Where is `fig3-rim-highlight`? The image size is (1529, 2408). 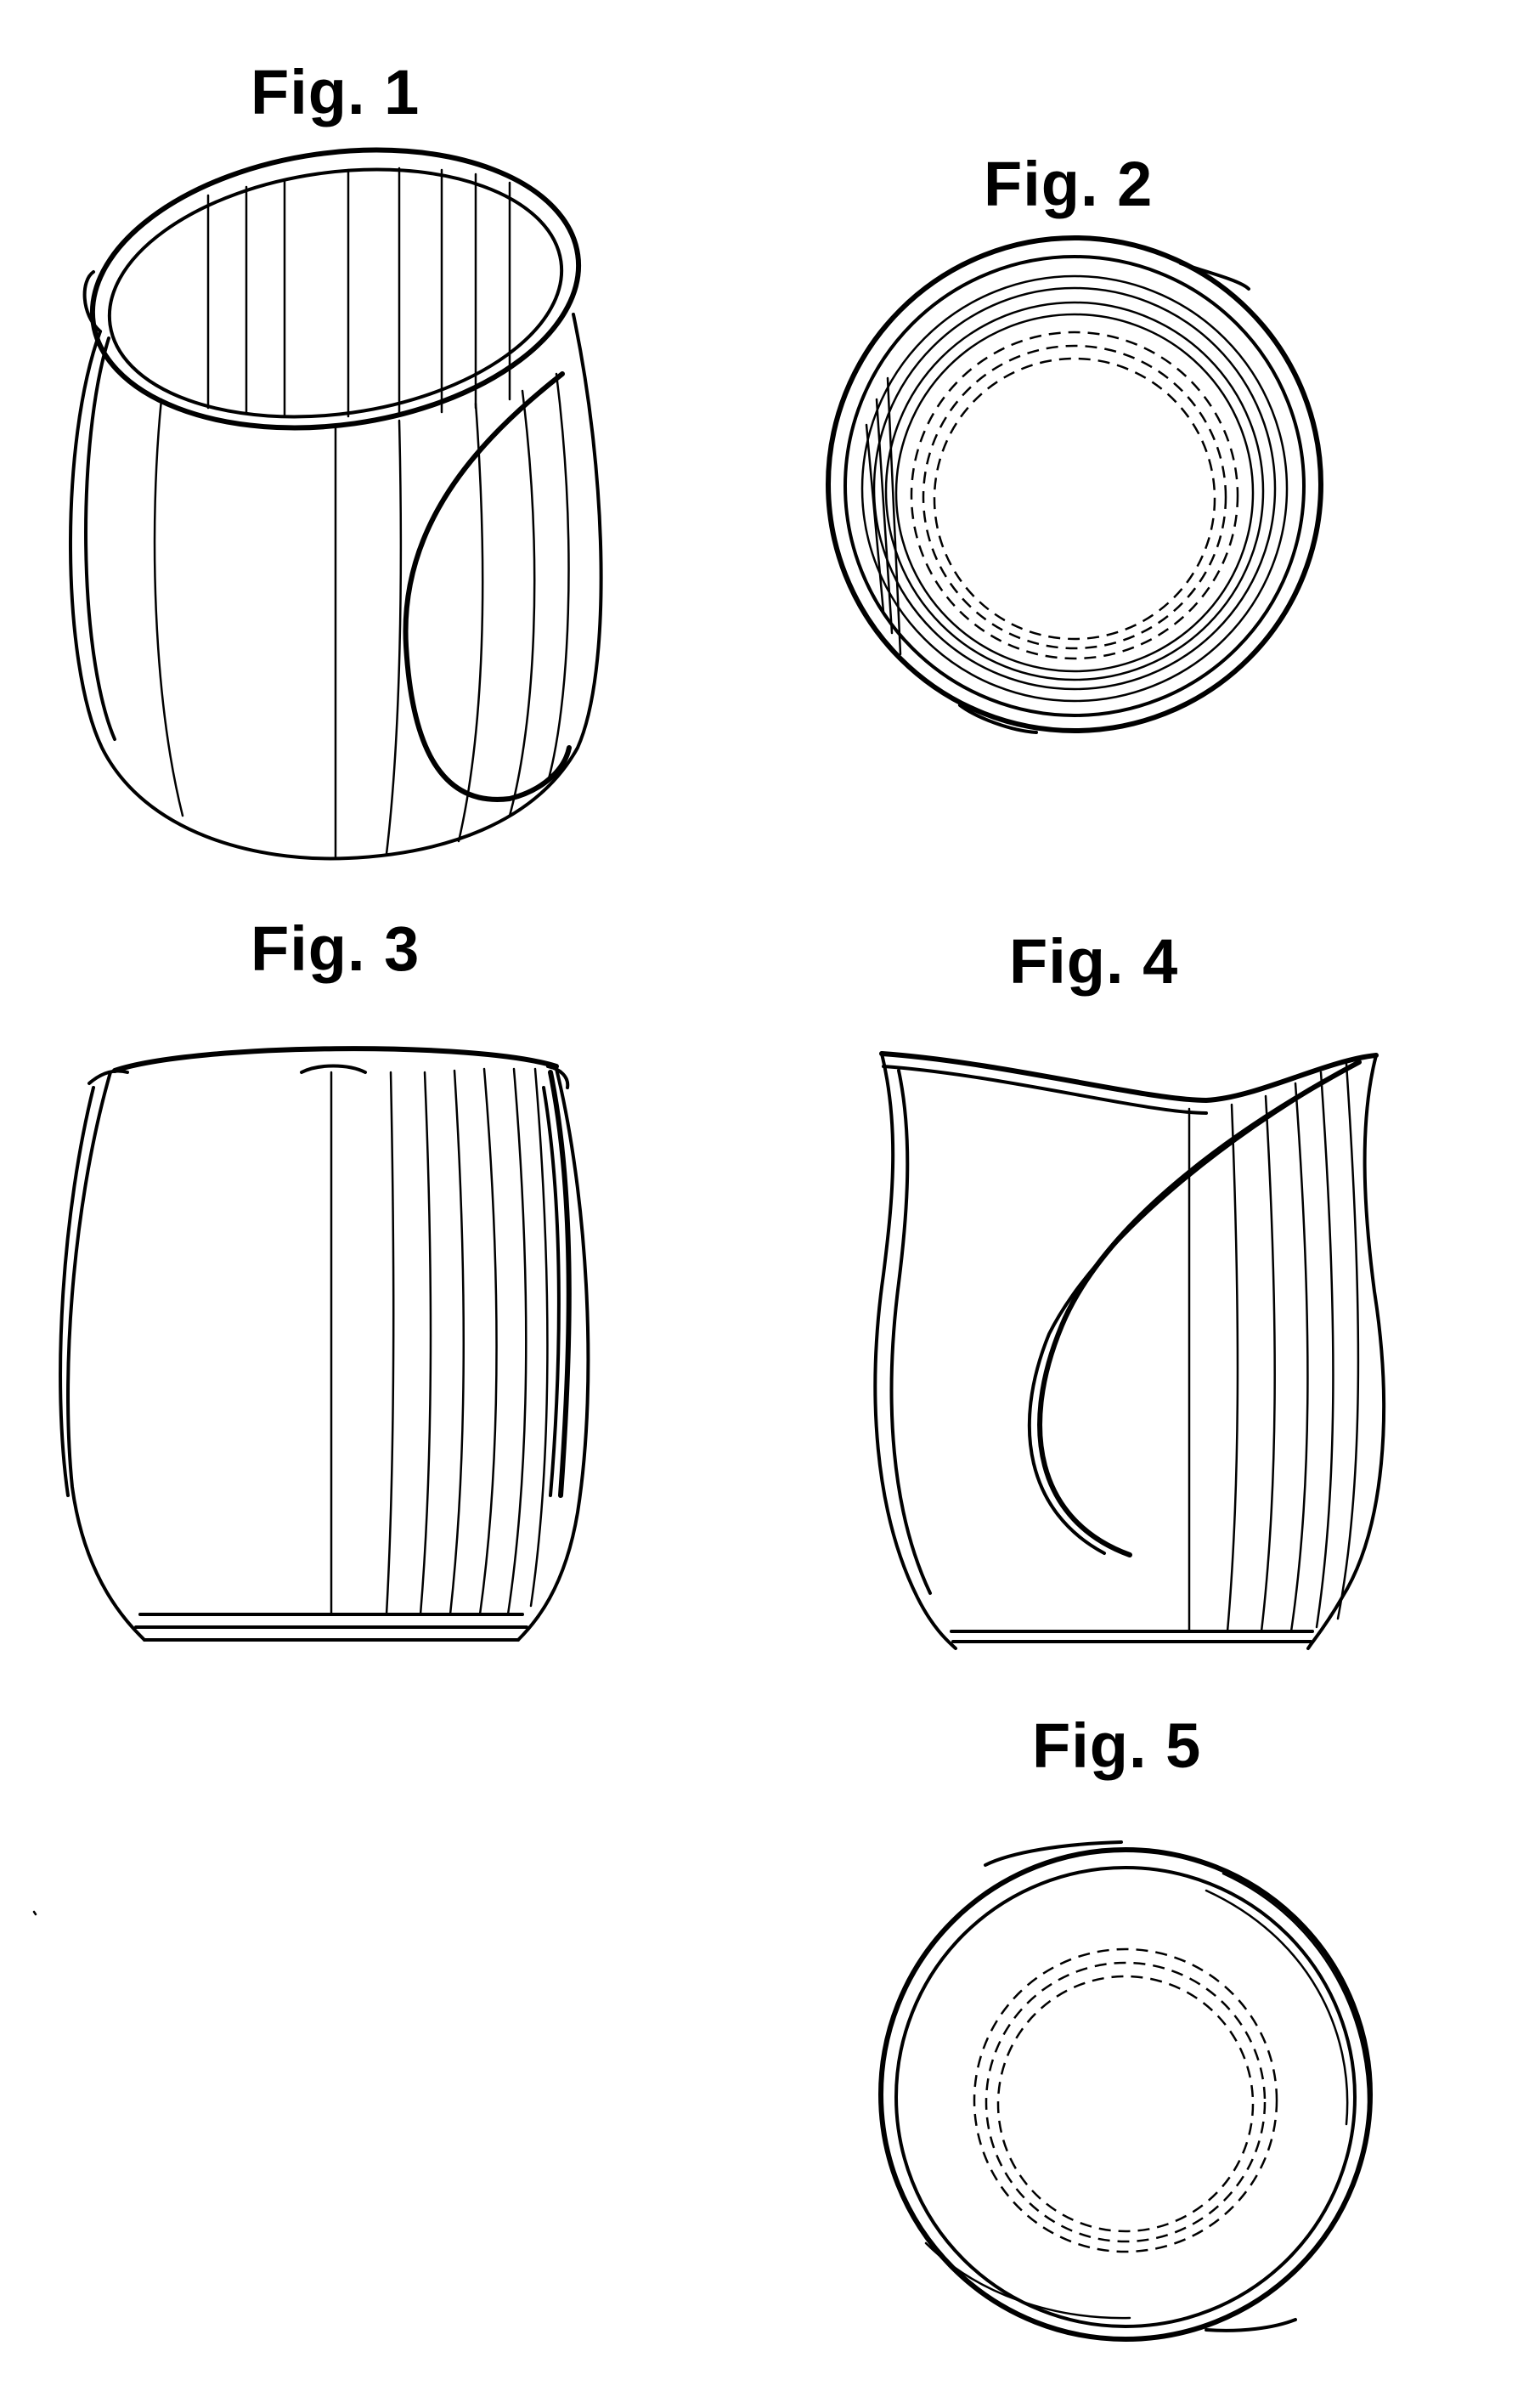 fig3-rim-highlight is located at coordinates (333, 1069).